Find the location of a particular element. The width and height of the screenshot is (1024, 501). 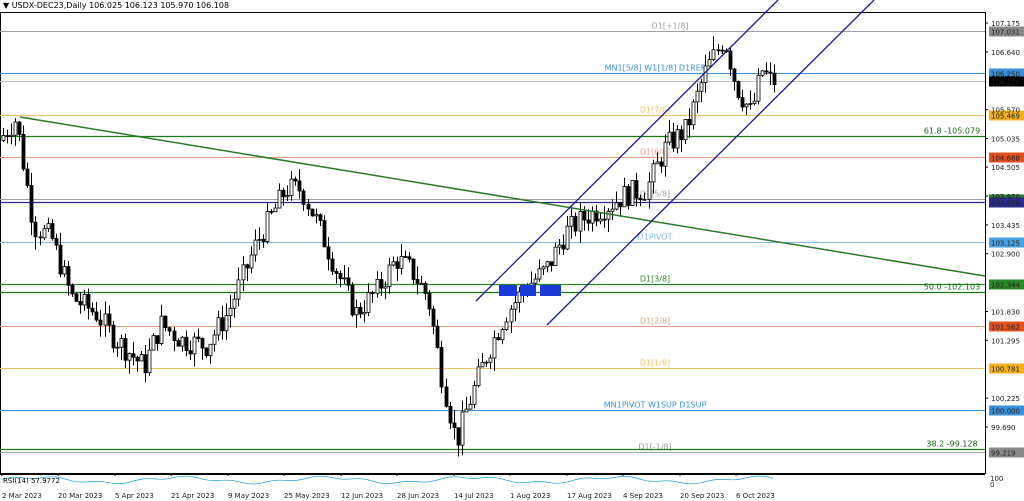

x-tick-label: 21 Apr 2023 is located at coordinates (192, 496).